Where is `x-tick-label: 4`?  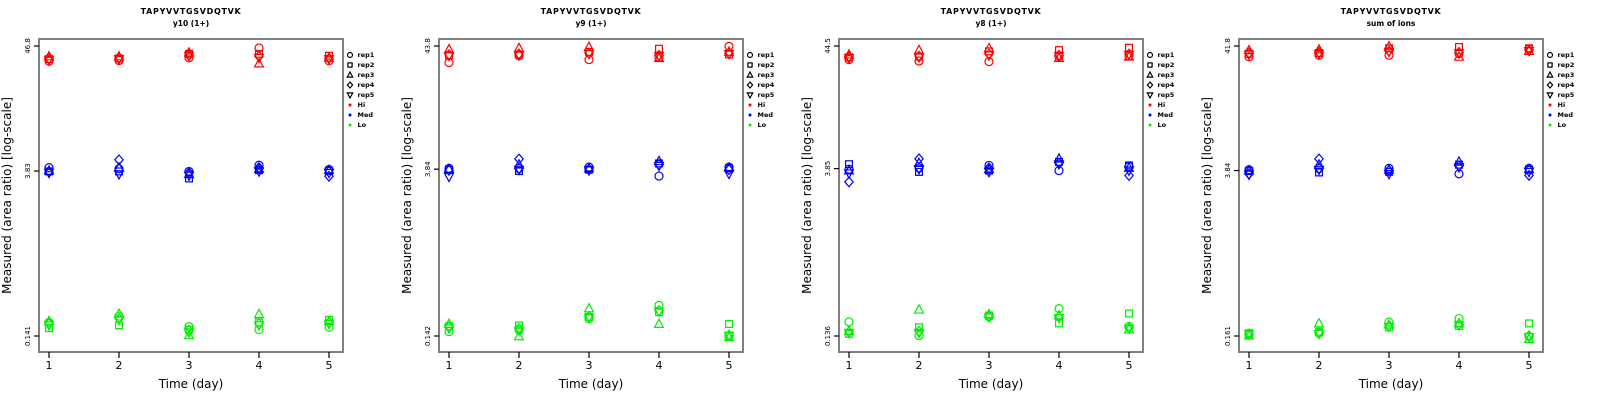 x-tick-label: 4 is located at coordinates (1459, 365).